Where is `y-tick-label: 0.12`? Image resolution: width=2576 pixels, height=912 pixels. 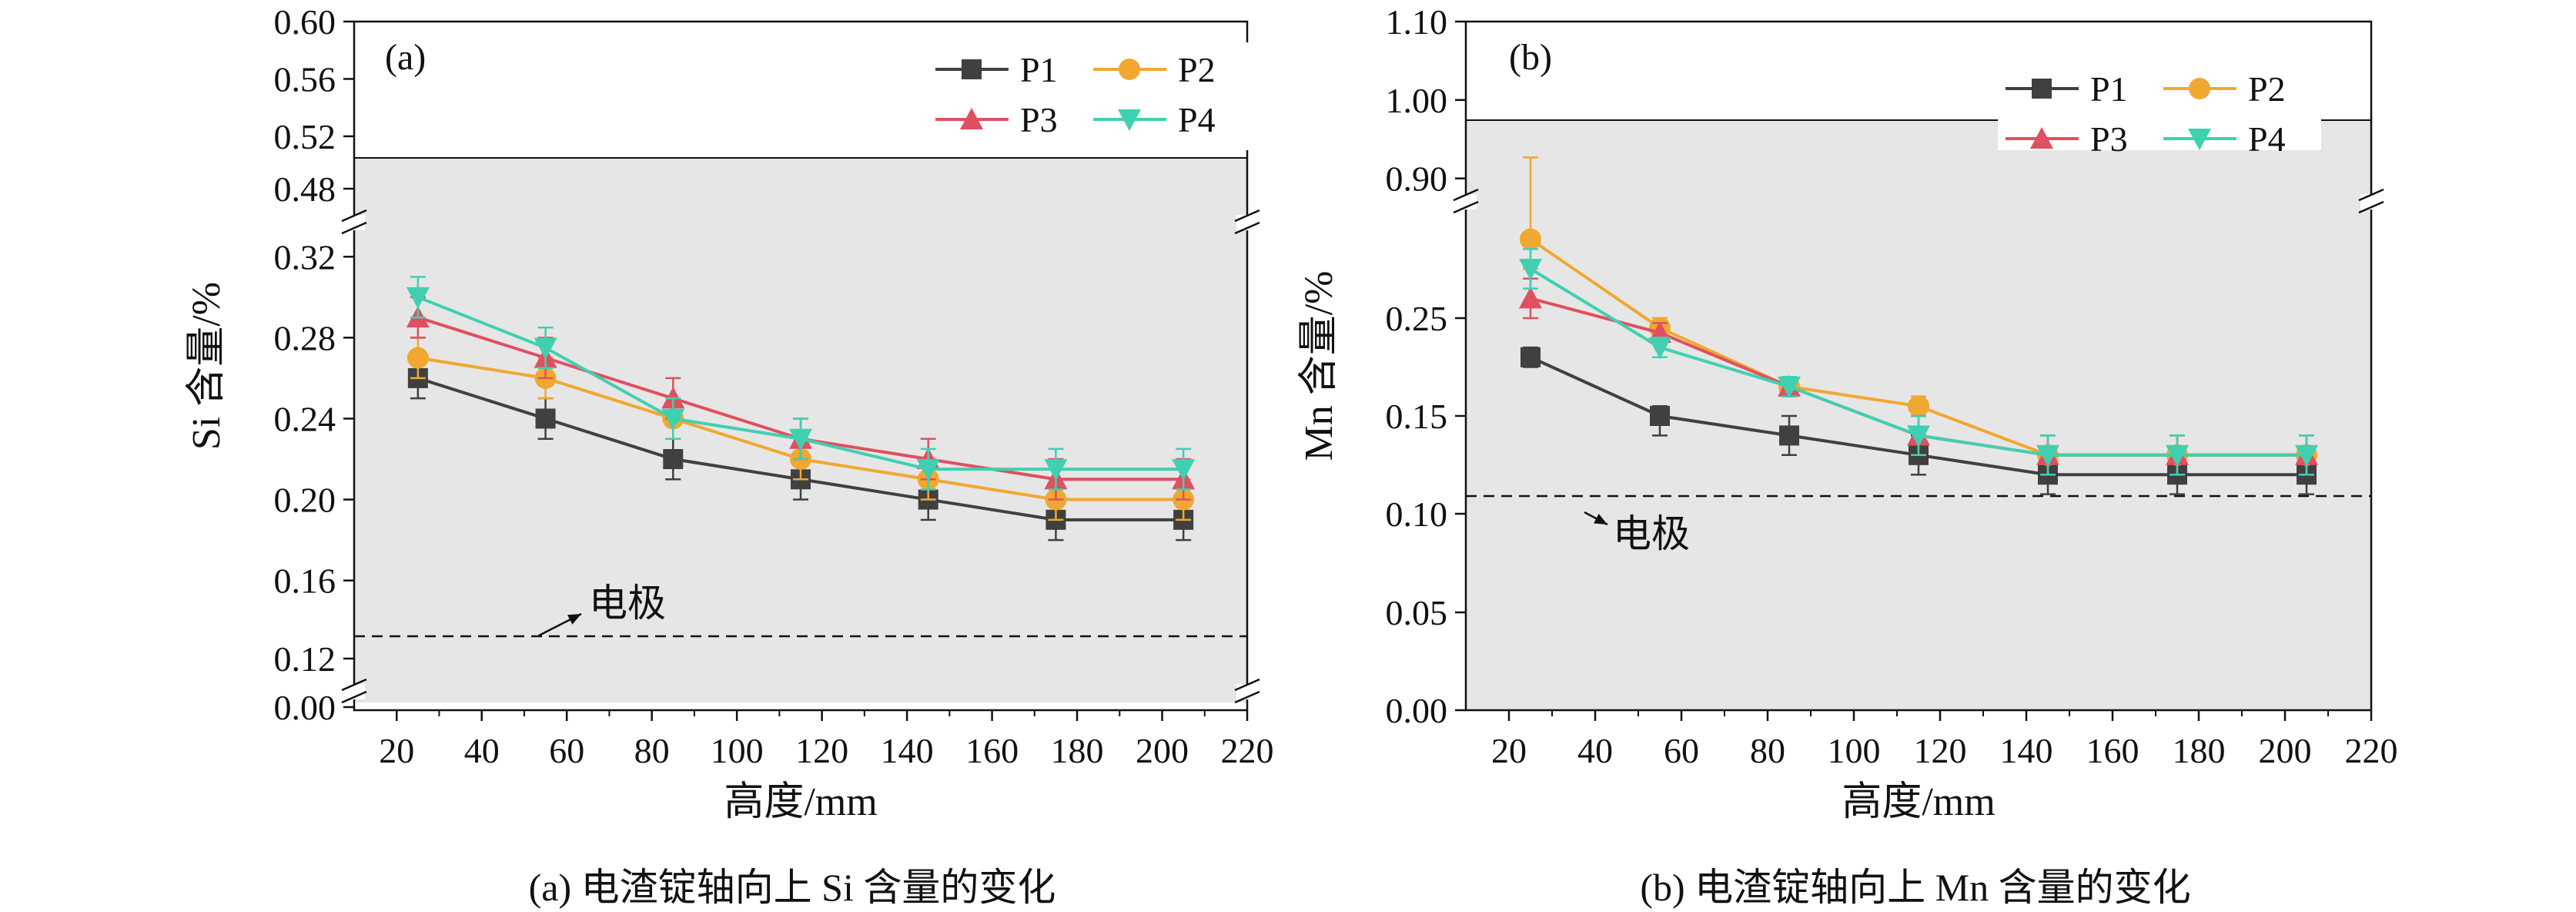 y-tick-label: 0.12 is located at coordinates (305, 659).